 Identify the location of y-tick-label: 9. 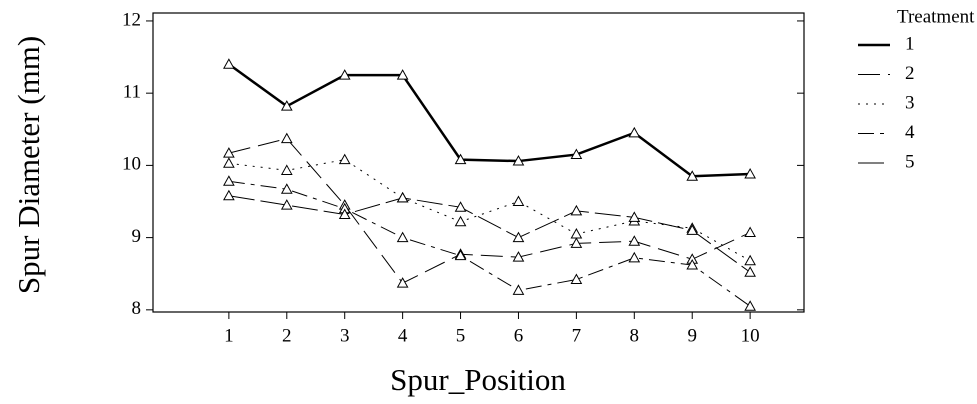
(137, 236).